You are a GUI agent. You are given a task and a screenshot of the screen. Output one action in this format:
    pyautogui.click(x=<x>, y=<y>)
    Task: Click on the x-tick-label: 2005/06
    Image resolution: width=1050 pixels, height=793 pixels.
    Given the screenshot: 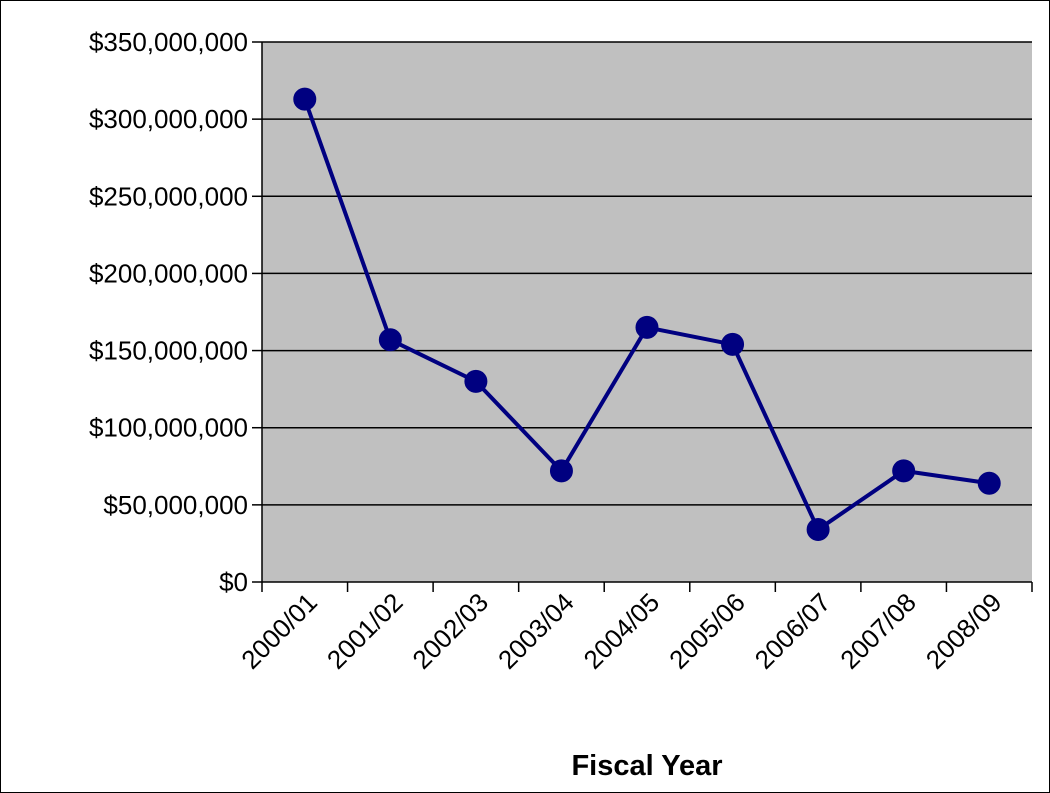 What is the action you would take?
    pyautogui.click(x=707, y=631)
    